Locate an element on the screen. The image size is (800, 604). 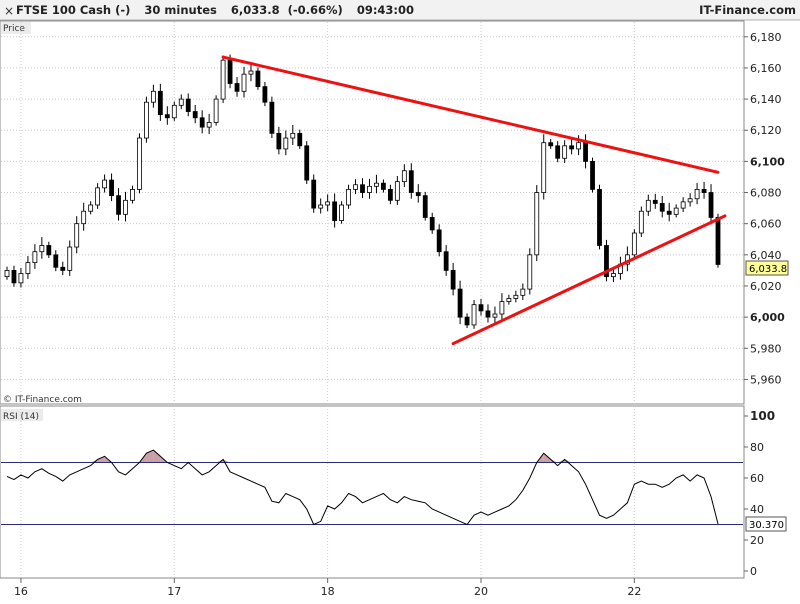
trendline-upper is located at coordinates (470, 114).